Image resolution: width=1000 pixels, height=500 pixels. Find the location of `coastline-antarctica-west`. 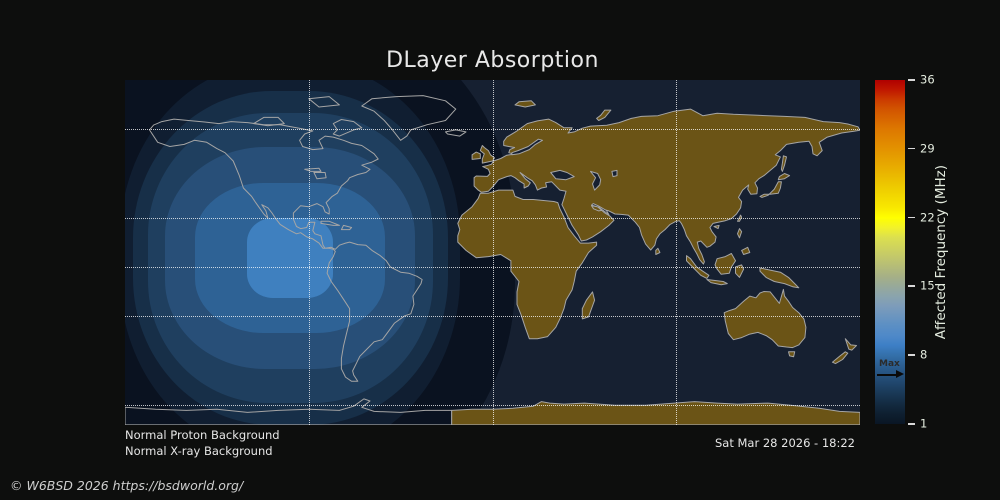

coastline-antarctica-west is located at coordinates (289, 411).